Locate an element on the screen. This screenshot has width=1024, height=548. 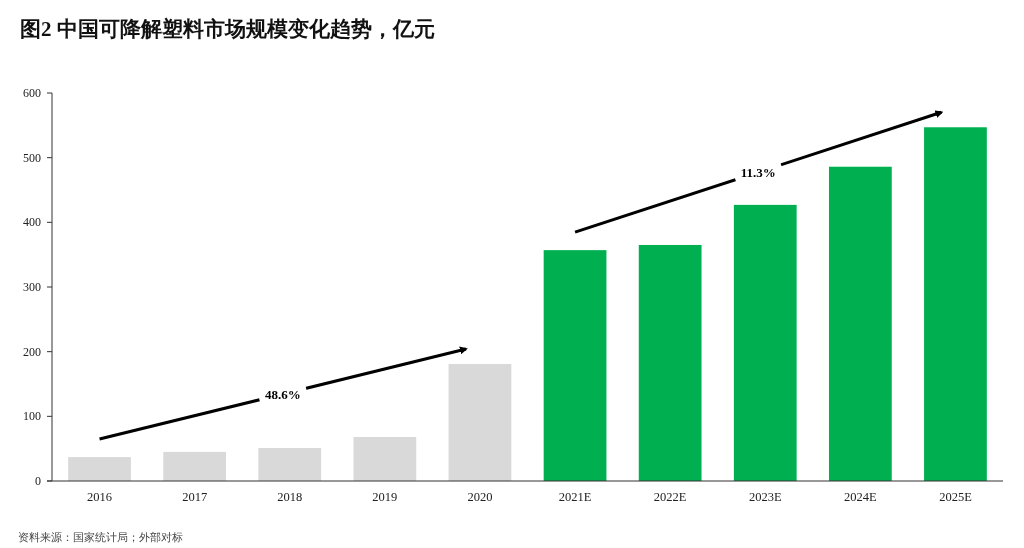
x-tick-label: 2019 is located at coordinates (385, 497).